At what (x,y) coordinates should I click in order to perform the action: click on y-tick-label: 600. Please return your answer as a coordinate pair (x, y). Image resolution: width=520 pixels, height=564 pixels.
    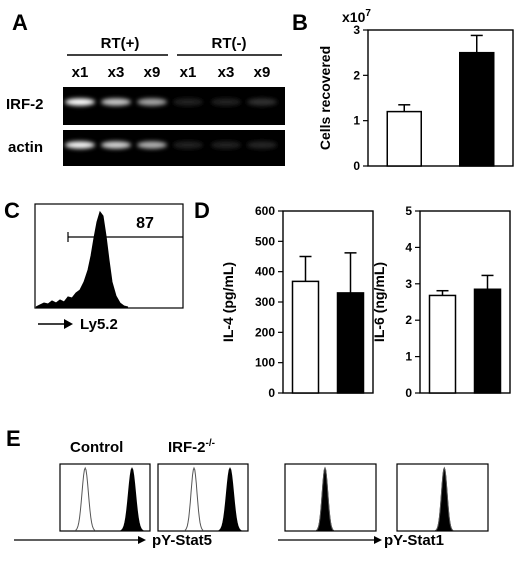
    Looking at the image, I should click on (265, 211).